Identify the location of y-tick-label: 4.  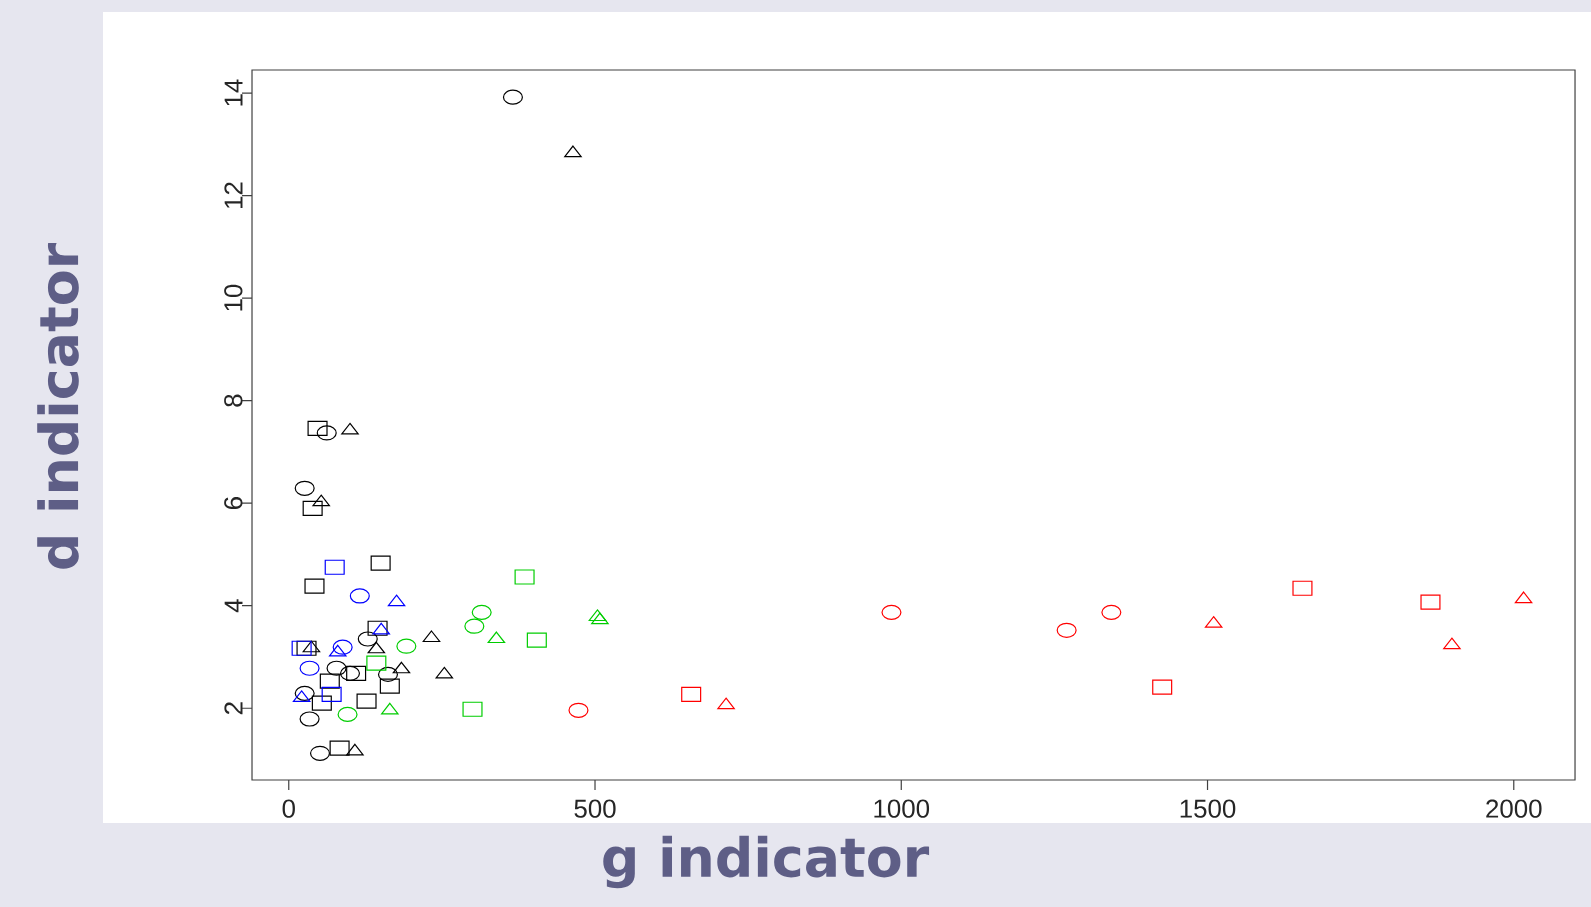
(233, 606).